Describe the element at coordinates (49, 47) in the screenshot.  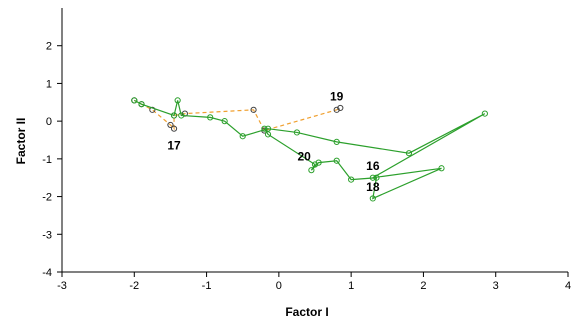
I see `y-tick-label: 2` at that location.